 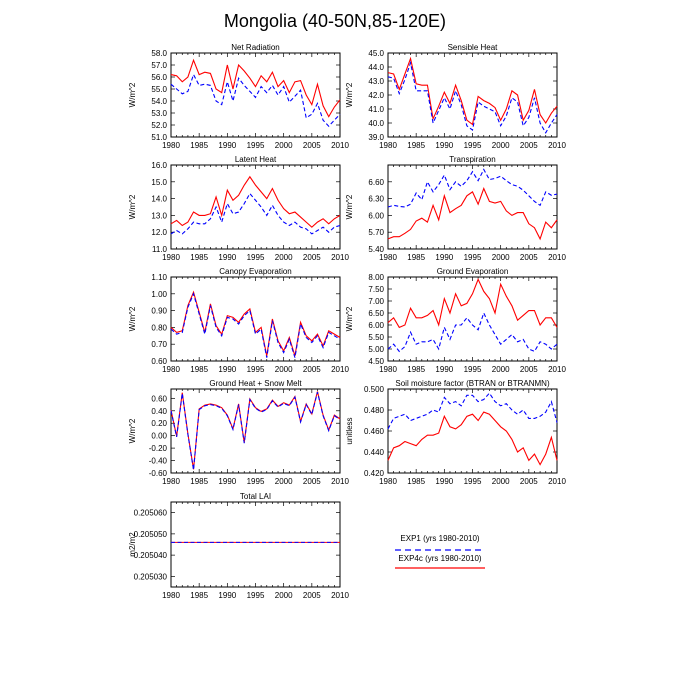 What do you see at coordinates (158, 448) in the screenshot?
I see `y-tick-label: -0.20` at bounding box center [158, 448].